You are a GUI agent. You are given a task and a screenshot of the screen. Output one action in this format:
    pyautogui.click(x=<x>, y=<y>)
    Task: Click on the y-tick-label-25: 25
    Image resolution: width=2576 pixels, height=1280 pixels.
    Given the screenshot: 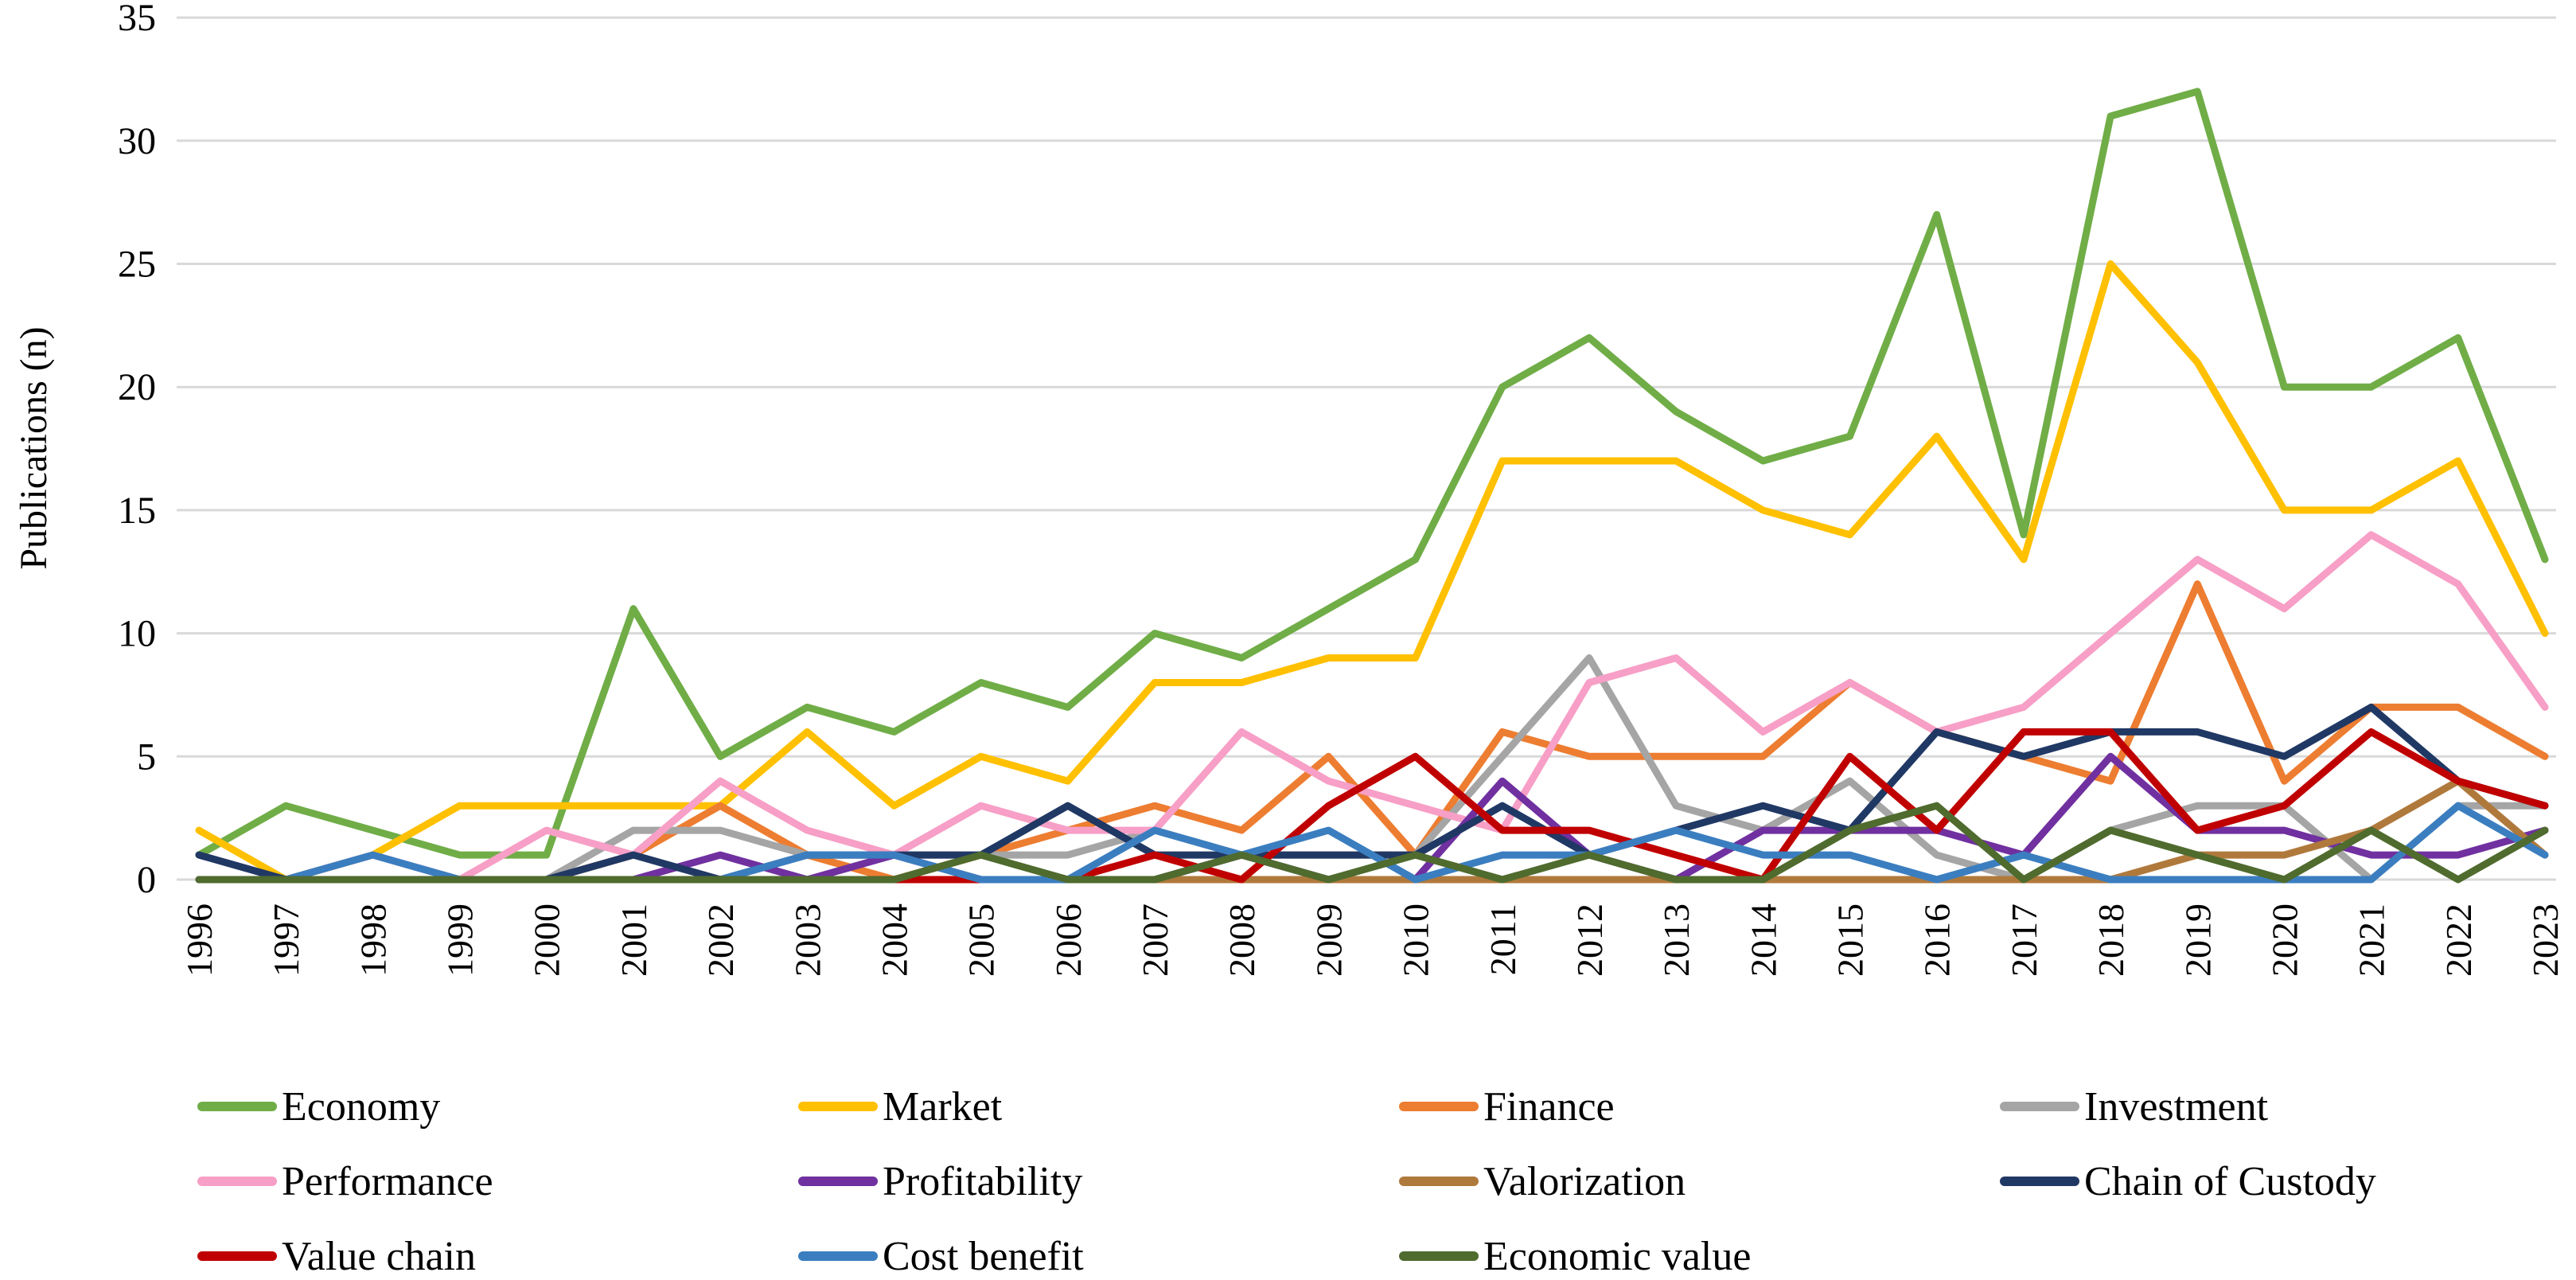 What is the action you would take?
    pyautogui.click(x=137, y=265)
    